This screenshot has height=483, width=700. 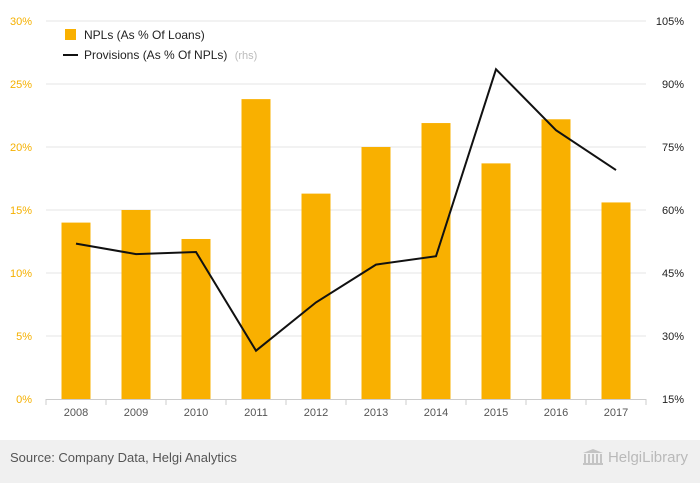 I want to click on bar-npls-2016, so click(x=556, y=259).